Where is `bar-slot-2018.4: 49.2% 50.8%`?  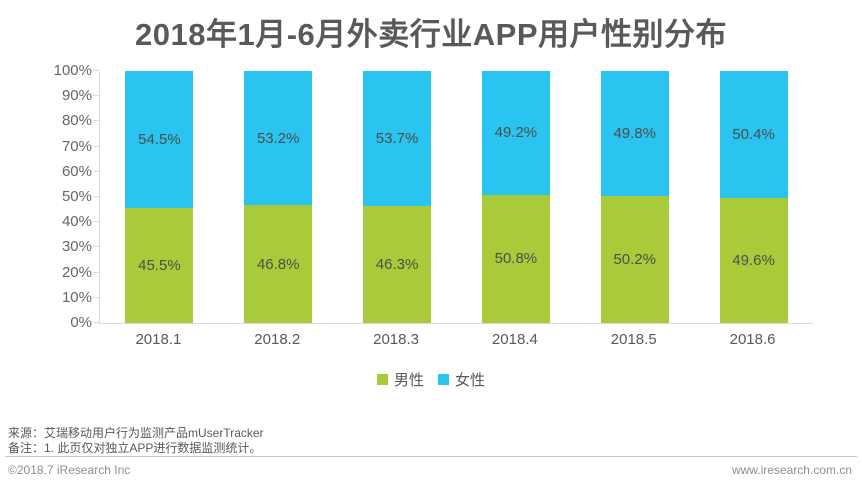
bar-slot-2018.4: 49.2% 50.8% is located at coordinates (515, 197).